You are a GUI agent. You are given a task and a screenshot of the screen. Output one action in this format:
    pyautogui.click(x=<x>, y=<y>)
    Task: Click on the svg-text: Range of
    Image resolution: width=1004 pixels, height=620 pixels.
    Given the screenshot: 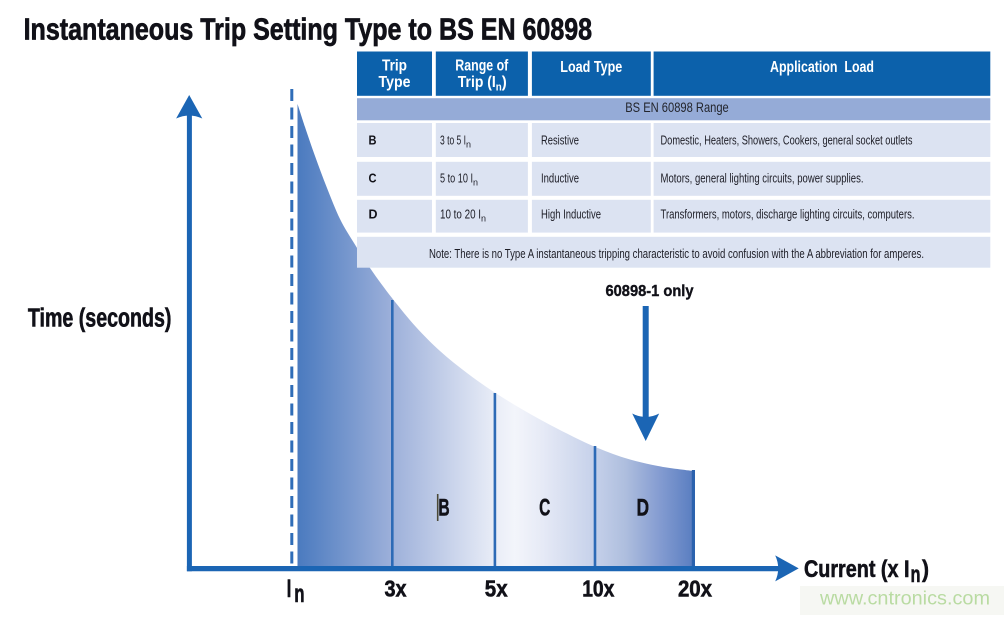 What is the action you would take?
    pyautogui.click(x=482, y=66)
    